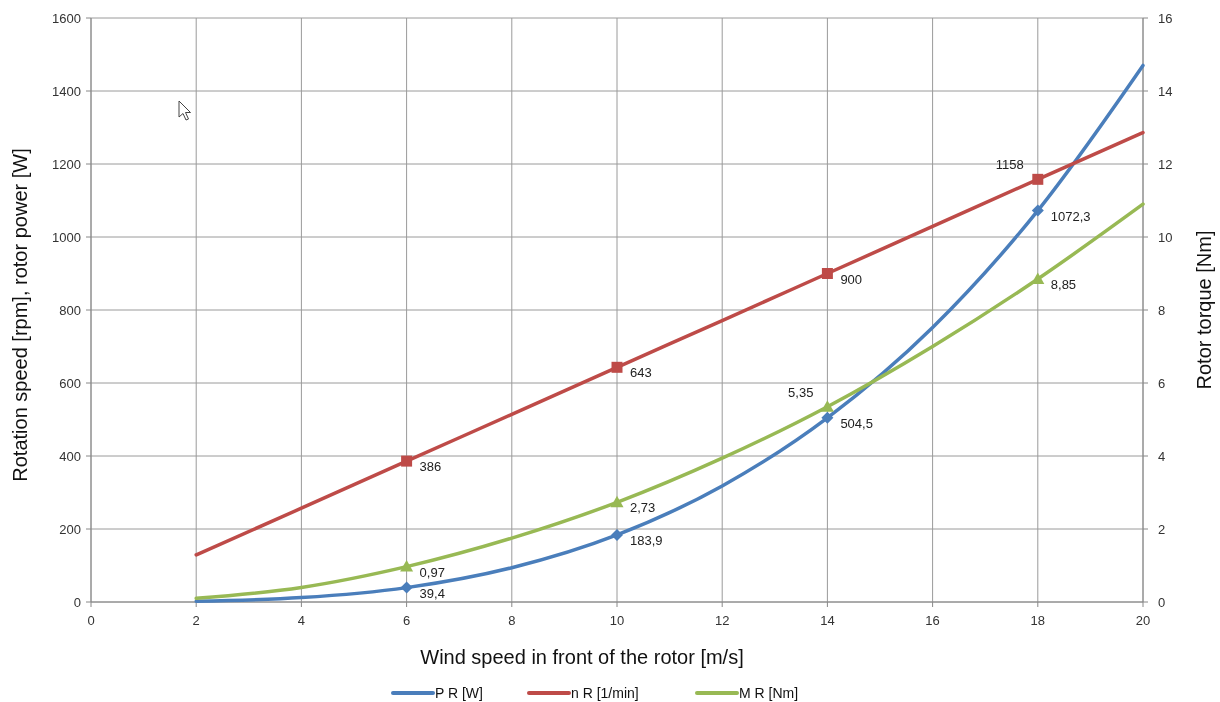  I want to click on data-label: 39,4, so click(432, 593).